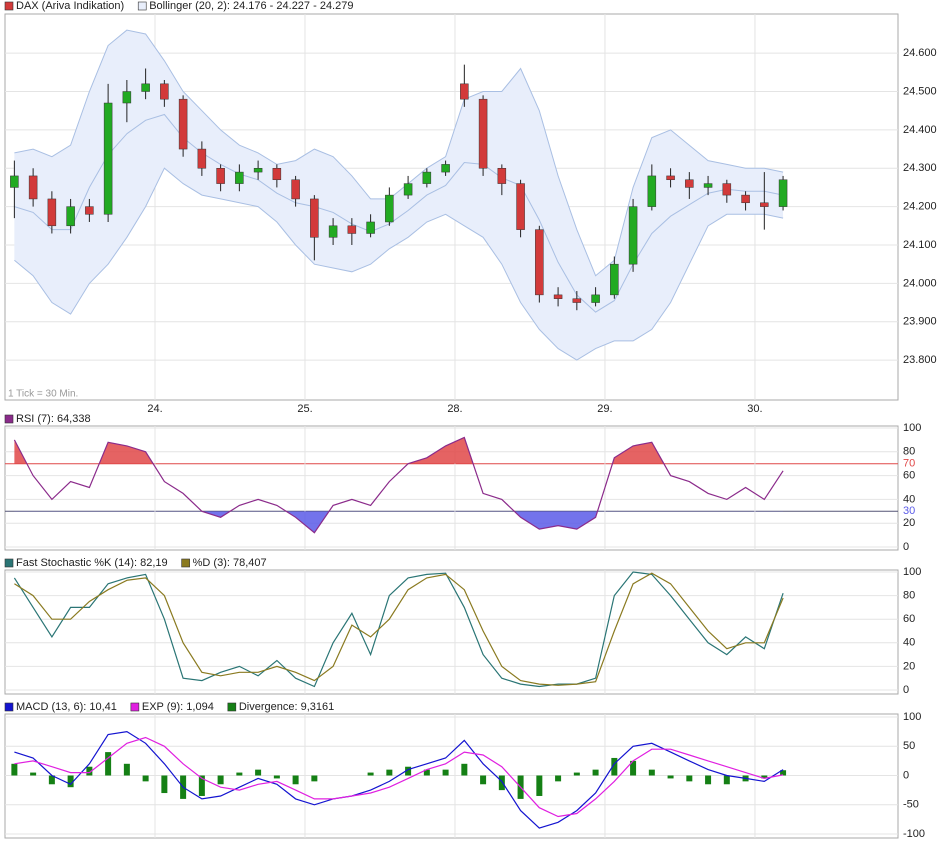 The height and width of the screenshot is (845, 940). I want to click on y-tick-label: 24.300, so click(920, 168).